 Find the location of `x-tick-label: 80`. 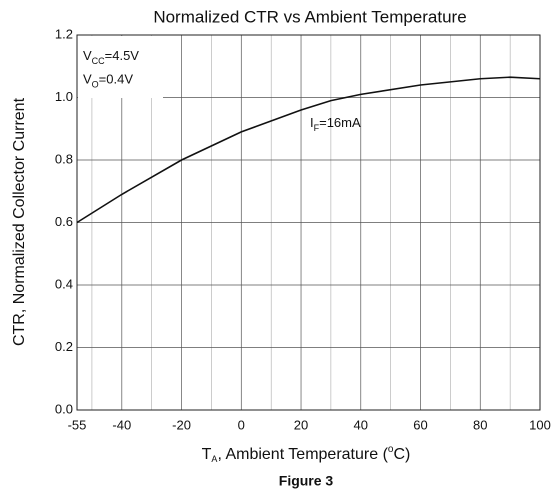

x-tick-label: 80 is located at coordinates (480, 424).